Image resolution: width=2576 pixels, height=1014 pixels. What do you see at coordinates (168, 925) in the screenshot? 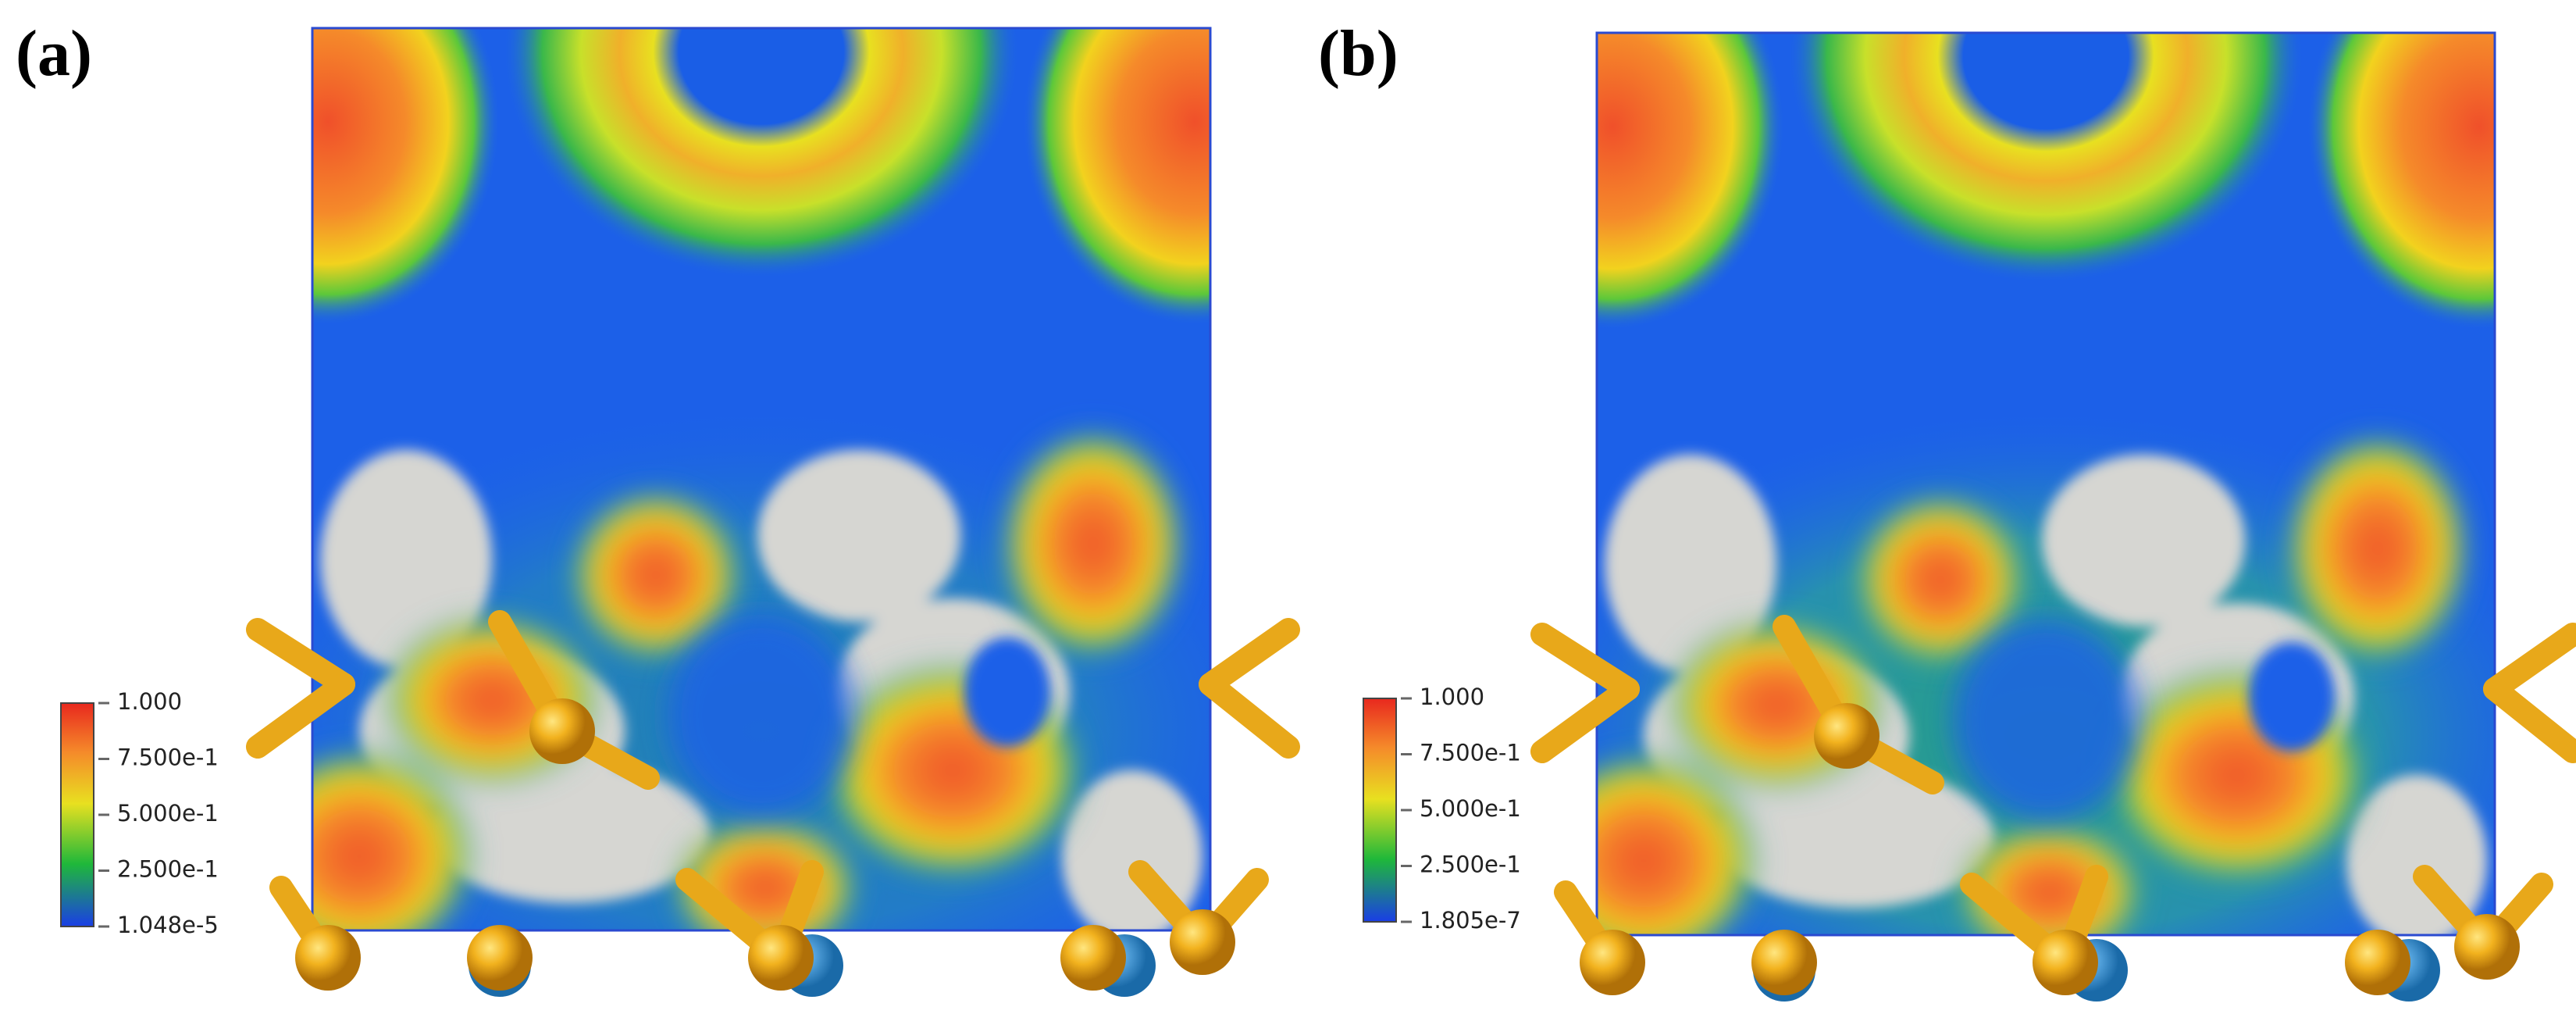
I see `colorbar-label: 1.048e-5` at bounding box center [168, 925].